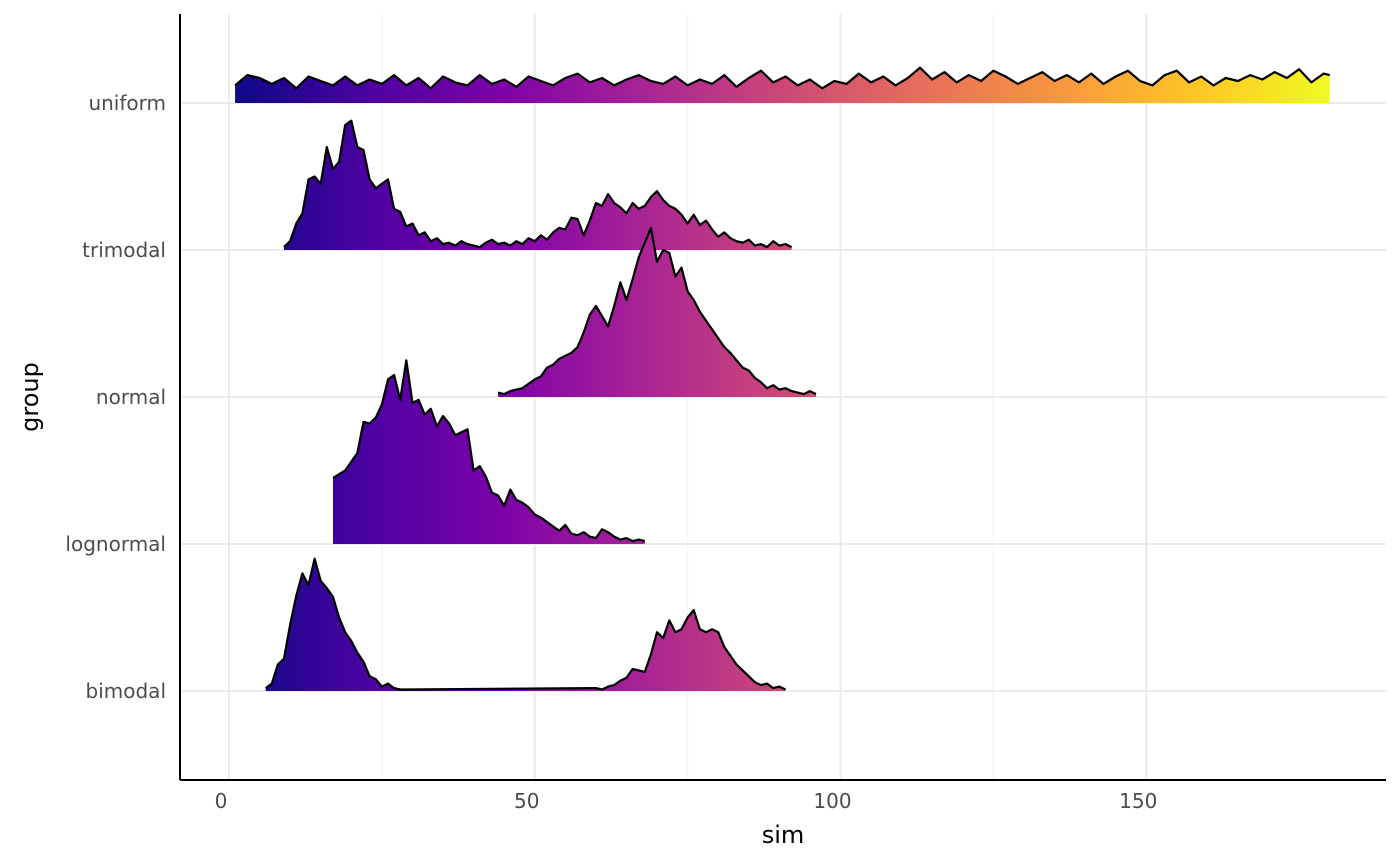 This screenshot has height=865, width=1400. What do you see at coordinates (30, 397) in the screenshot?
I see `y-axis-title: group` at bounding box center [30, 397].